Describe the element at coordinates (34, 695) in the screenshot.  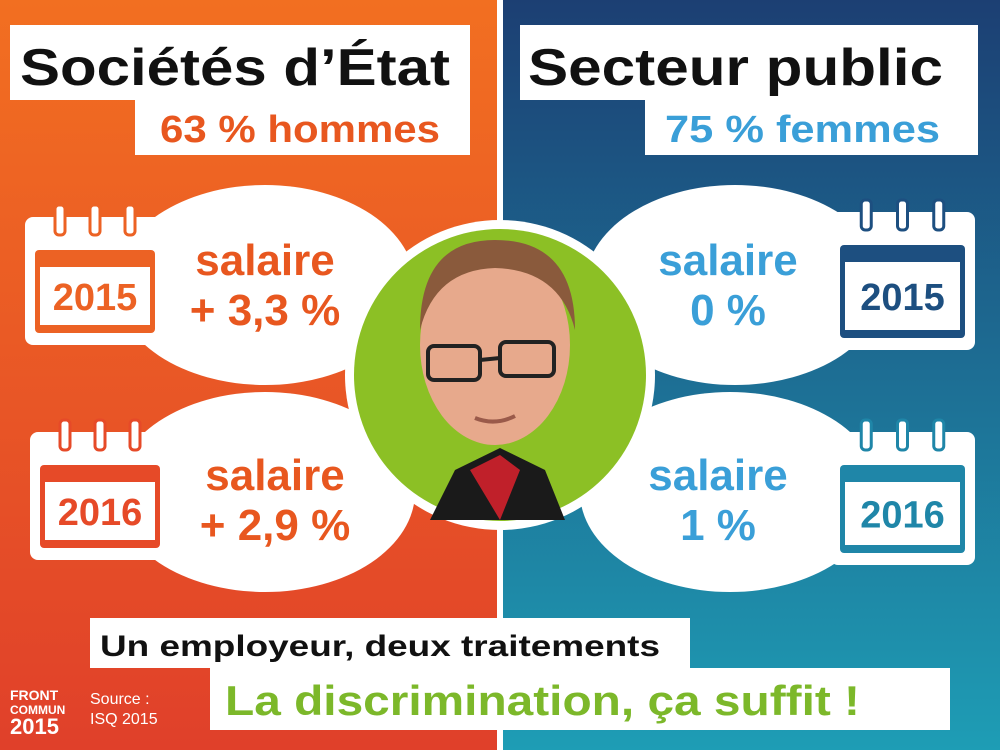
I see `logo-line: FRONT` at that location.